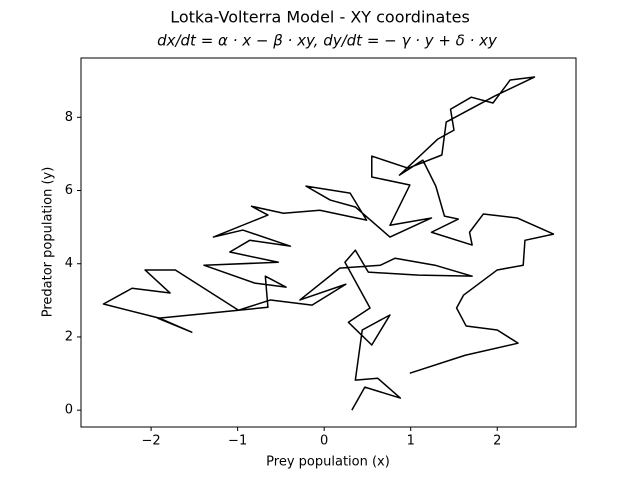 Image resolution: width=640 pixels, height=480 pixels. What do you see at coordinates (69, 263) in the screenshot?
I see `y-tick-label: 4` at bounding box center [69, 263].